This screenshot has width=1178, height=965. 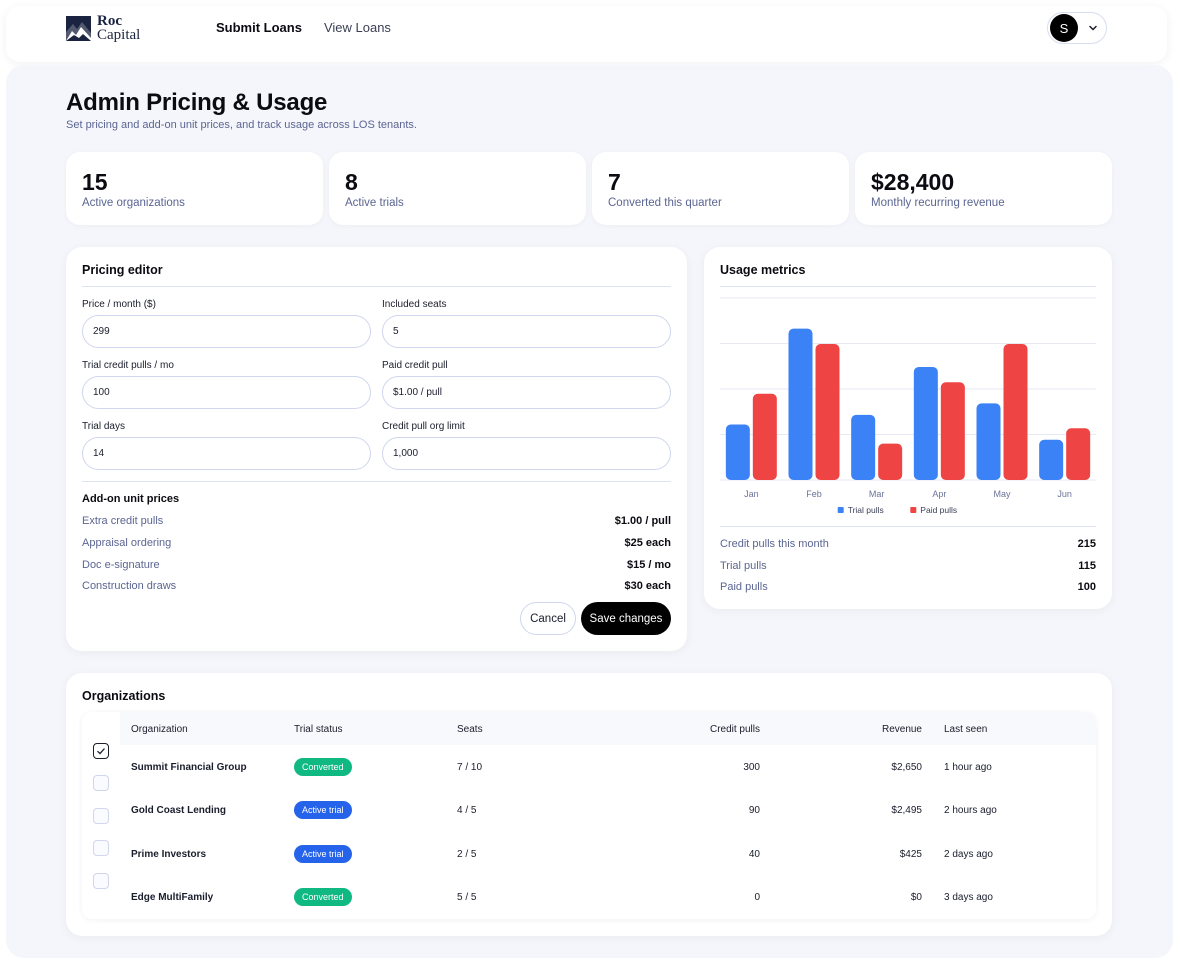 I want to click on brand-name: Roc Capital, so click(x=119, y=28).